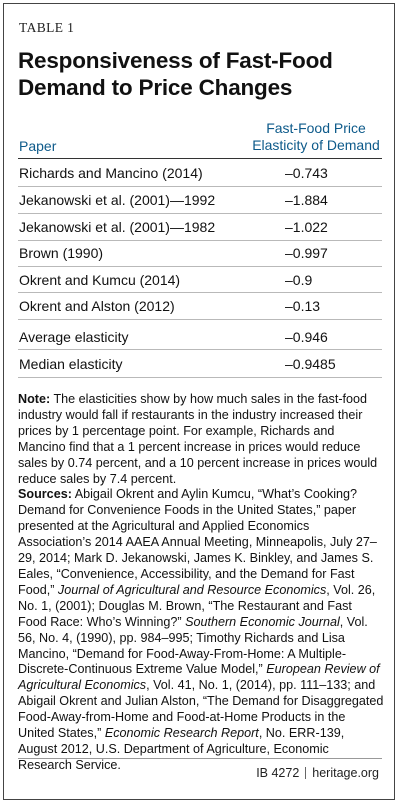 This screenshot has height=804, width=400. Describe the element at coordinates (200, 758) in the screenshot. I see `footer-divider` at that location.